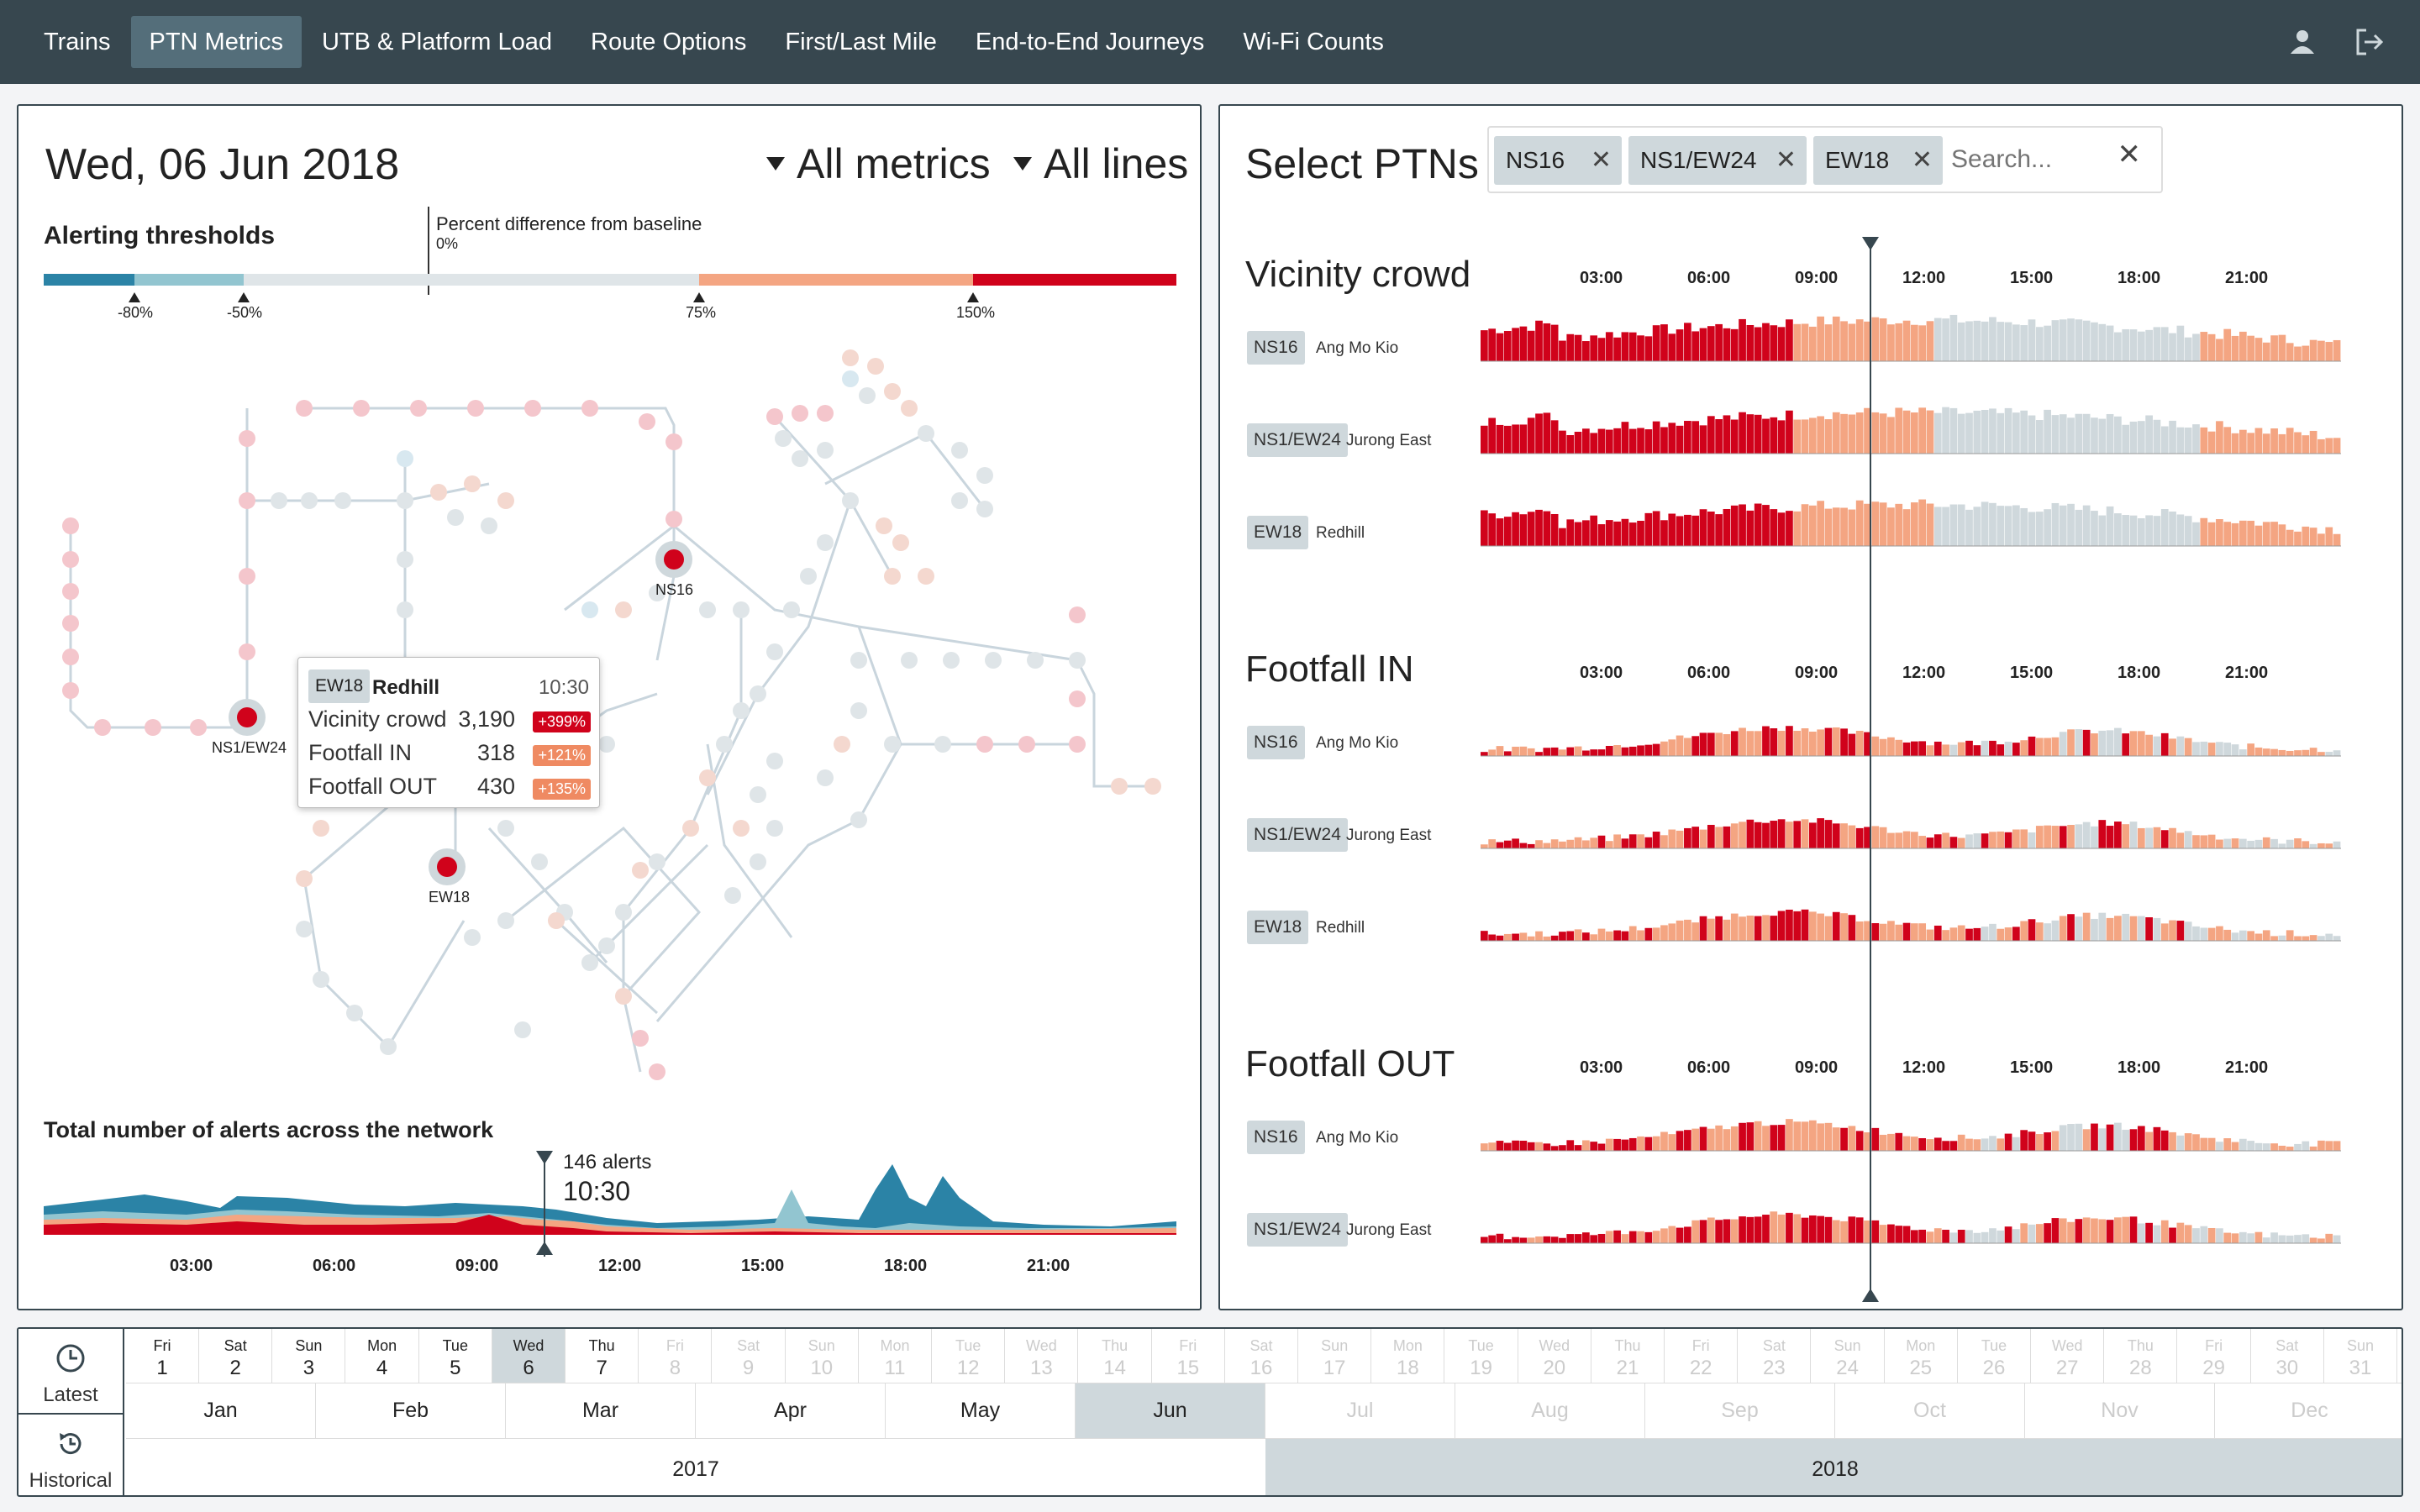  I want to click on ptn-chip: EW18 ✕, so click(1878, 160).